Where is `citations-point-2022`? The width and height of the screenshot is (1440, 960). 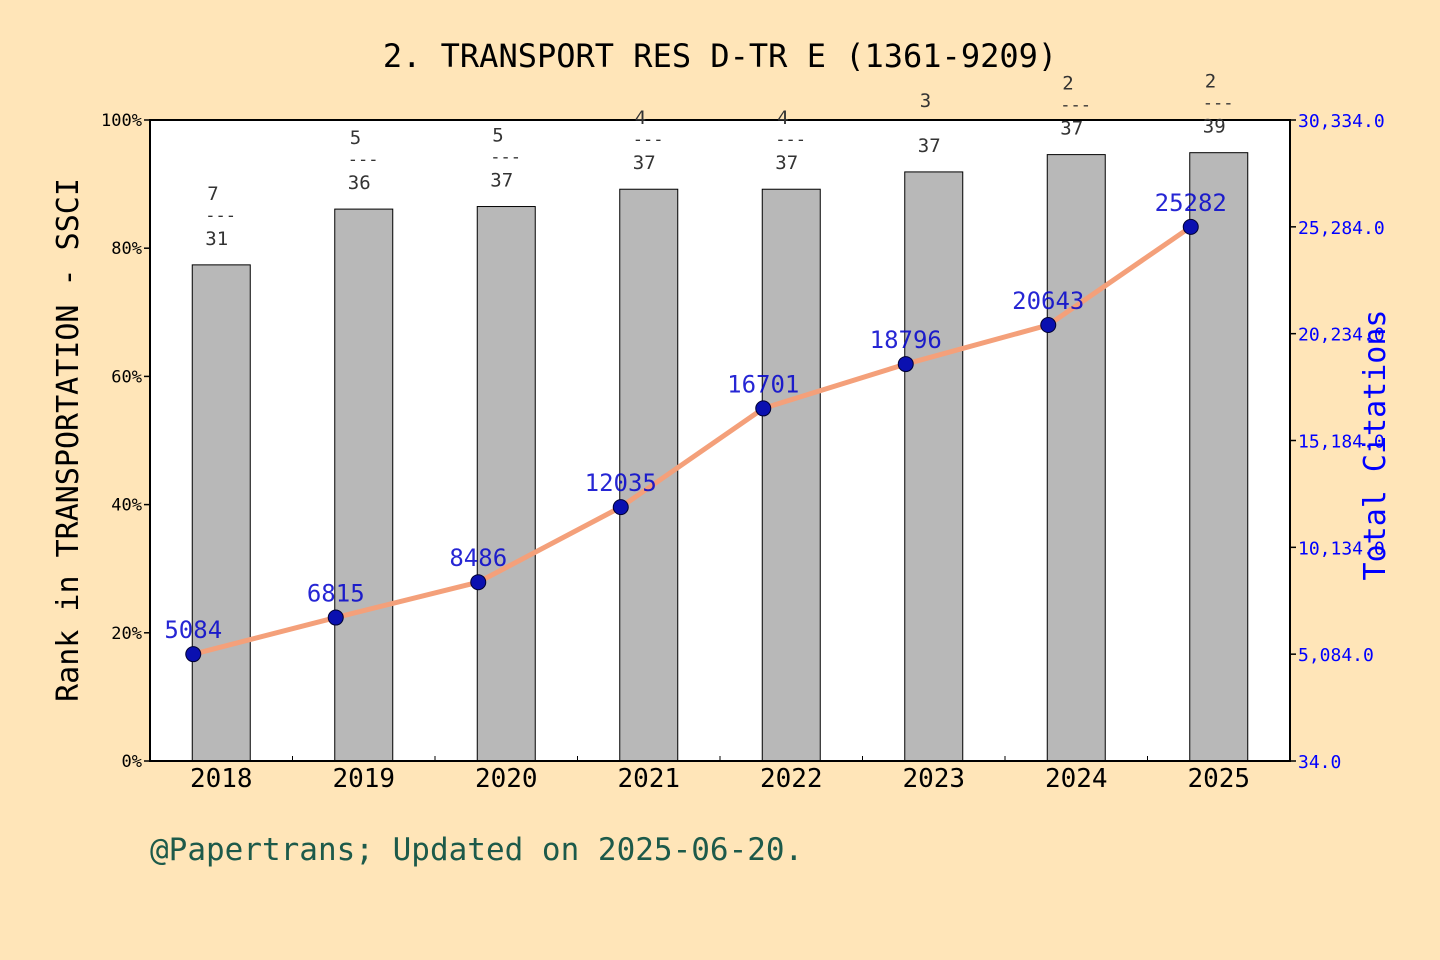
citations-point-2022 is located at coordinates (763, 408).